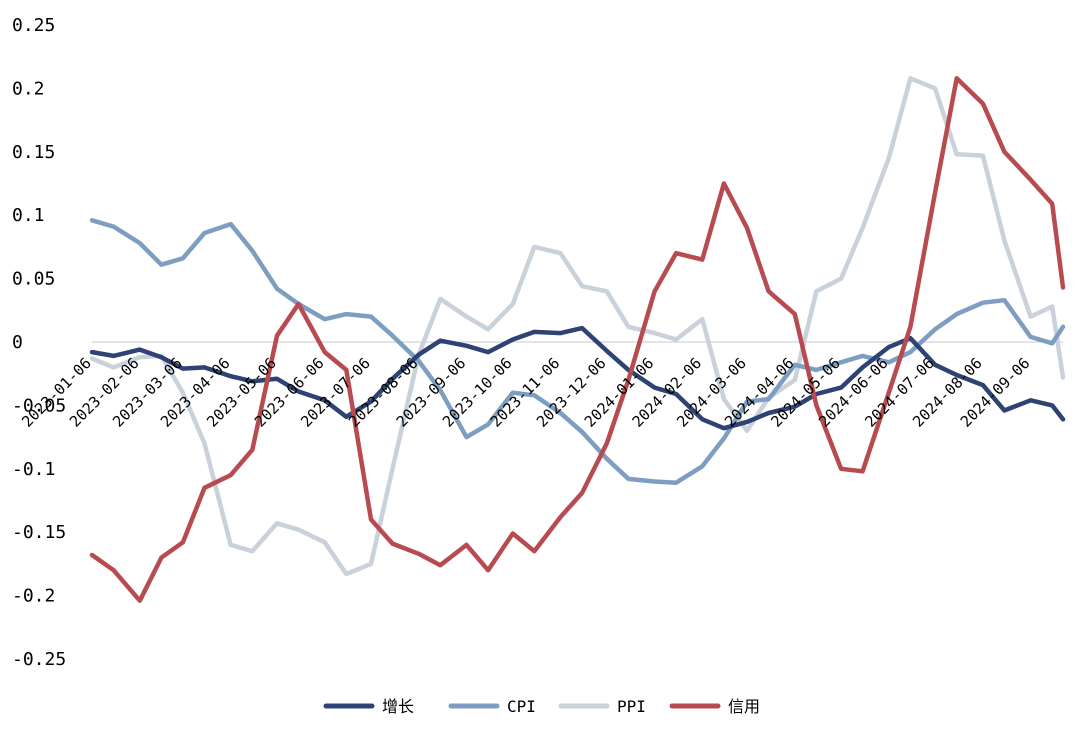 The image size is (1078, 730). I want to click on y-tick-label: 0.05, so click(33, 279).